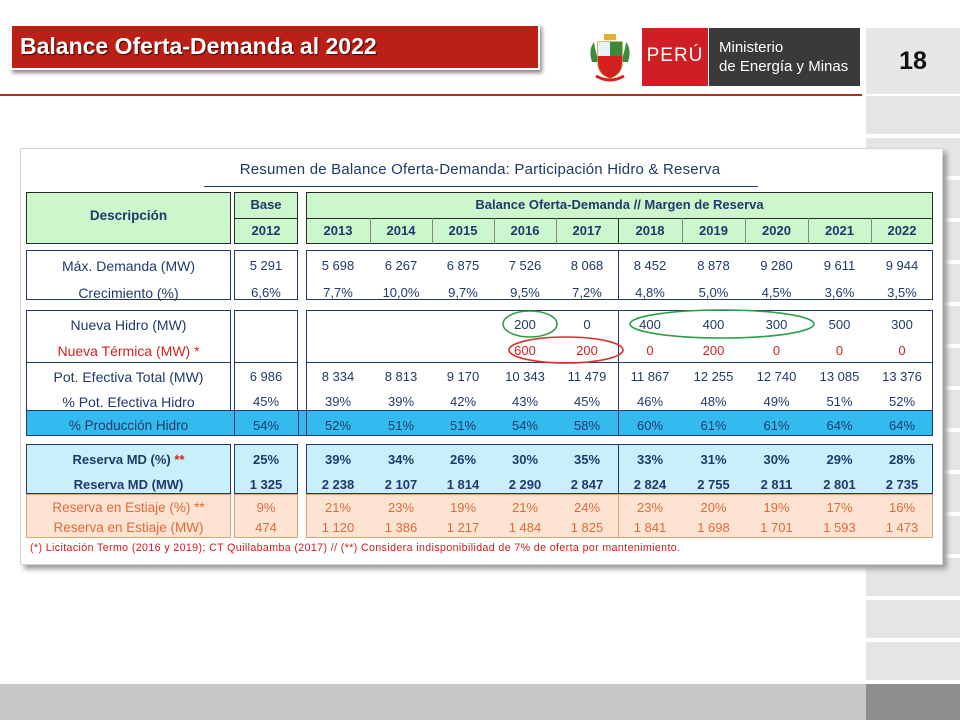  I want to click on row-6-value-2019: 61%, so click(713, 425).